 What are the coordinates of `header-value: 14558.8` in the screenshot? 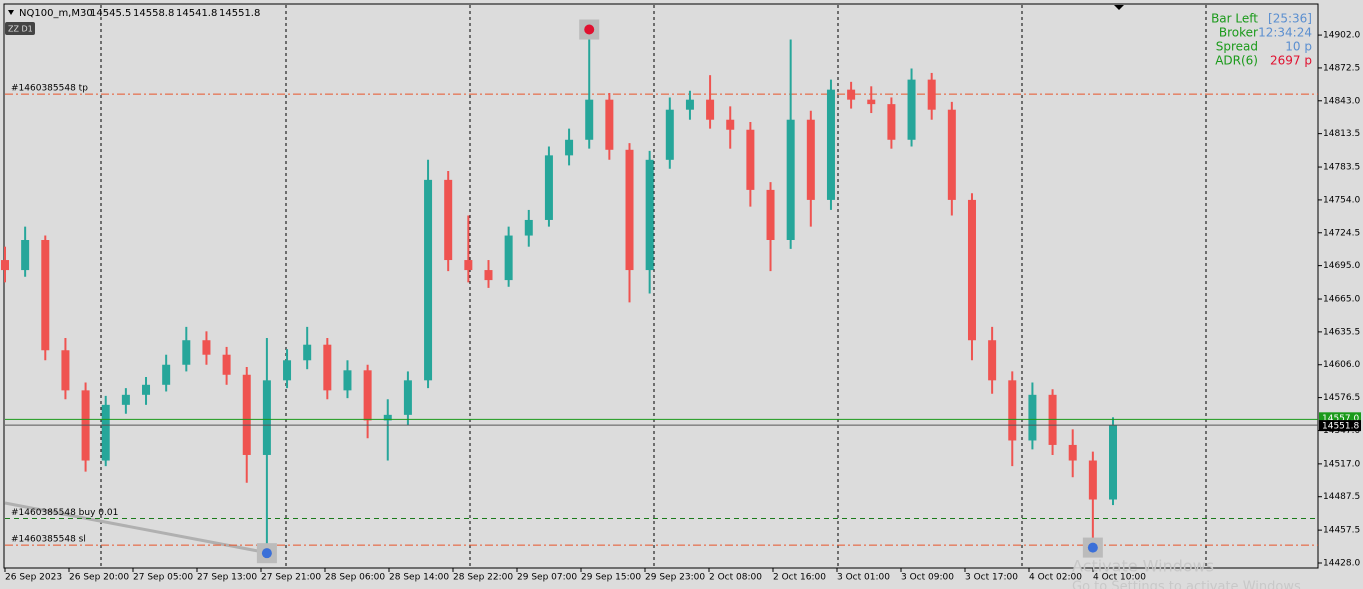 It's located at (153, 13).